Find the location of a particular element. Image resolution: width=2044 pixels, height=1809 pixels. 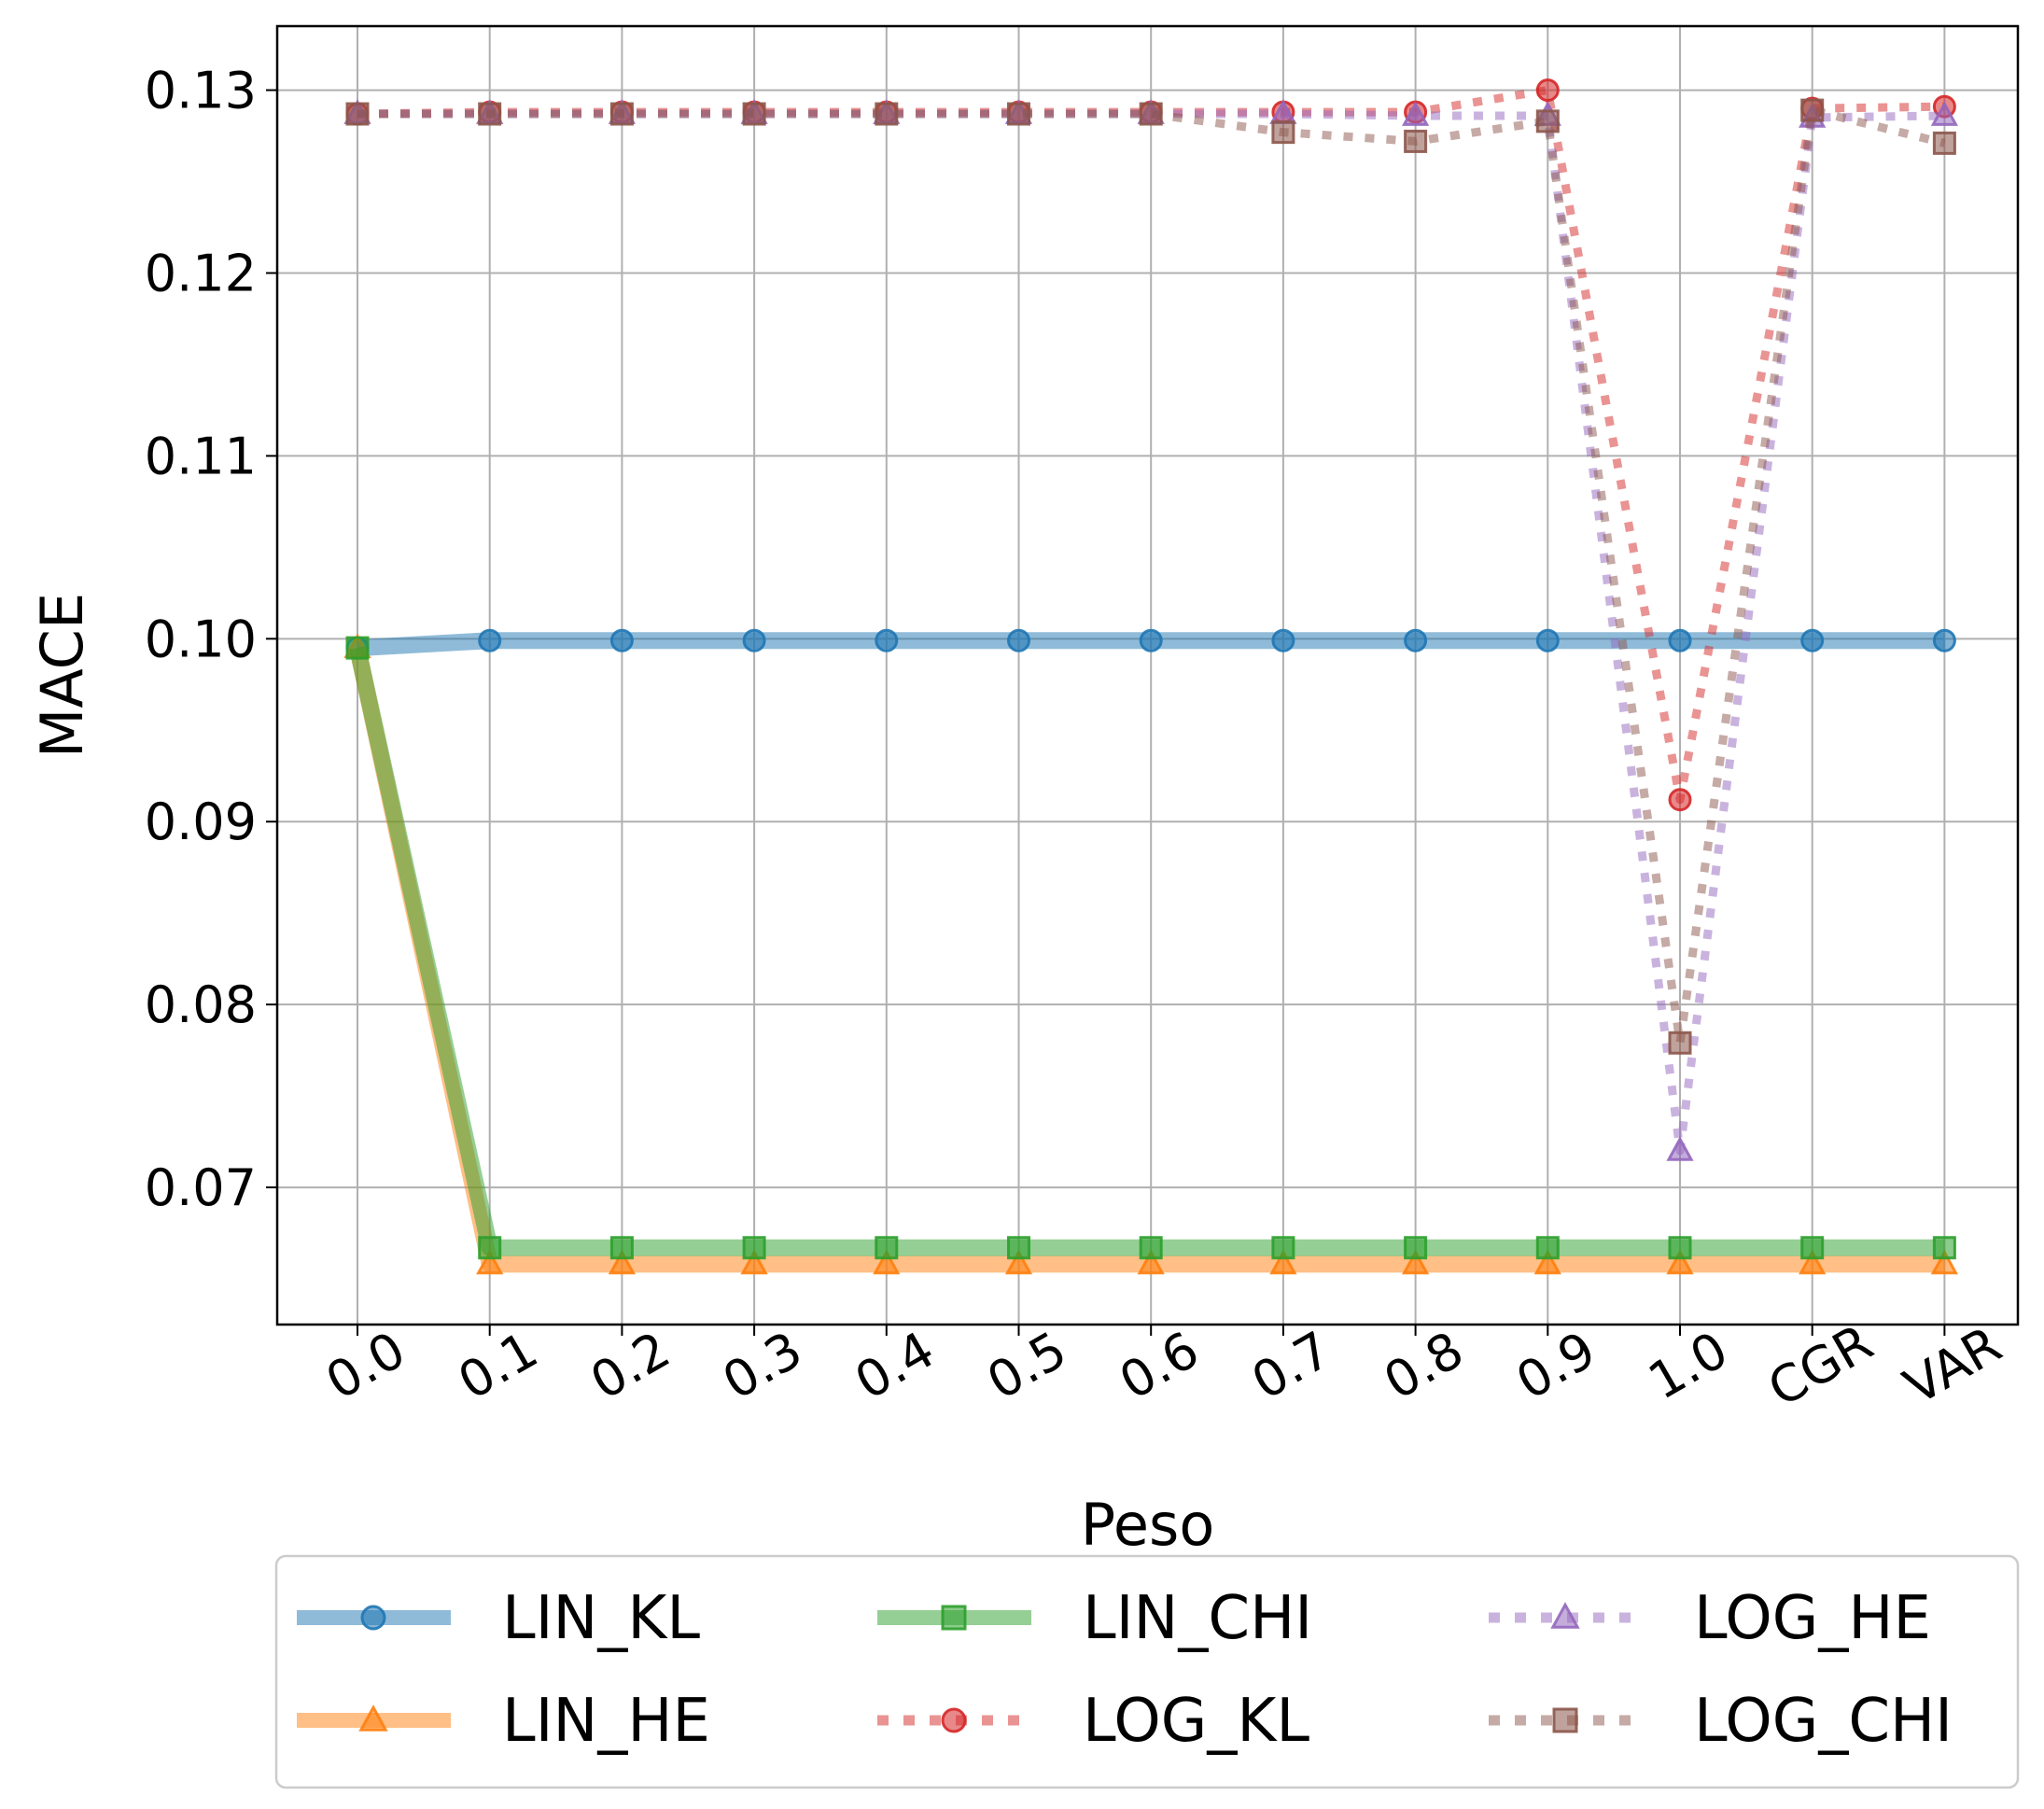

y-tick-label: 0.10 is located at coordinates (201, 639).